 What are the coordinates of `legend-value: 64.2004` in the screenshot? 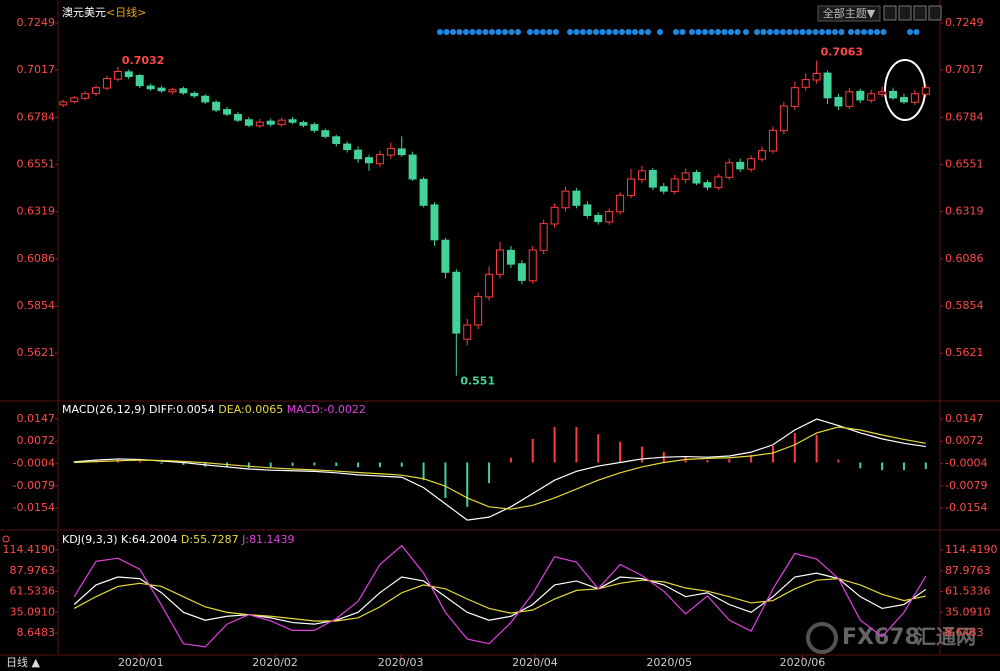 It's located at (155, 539).